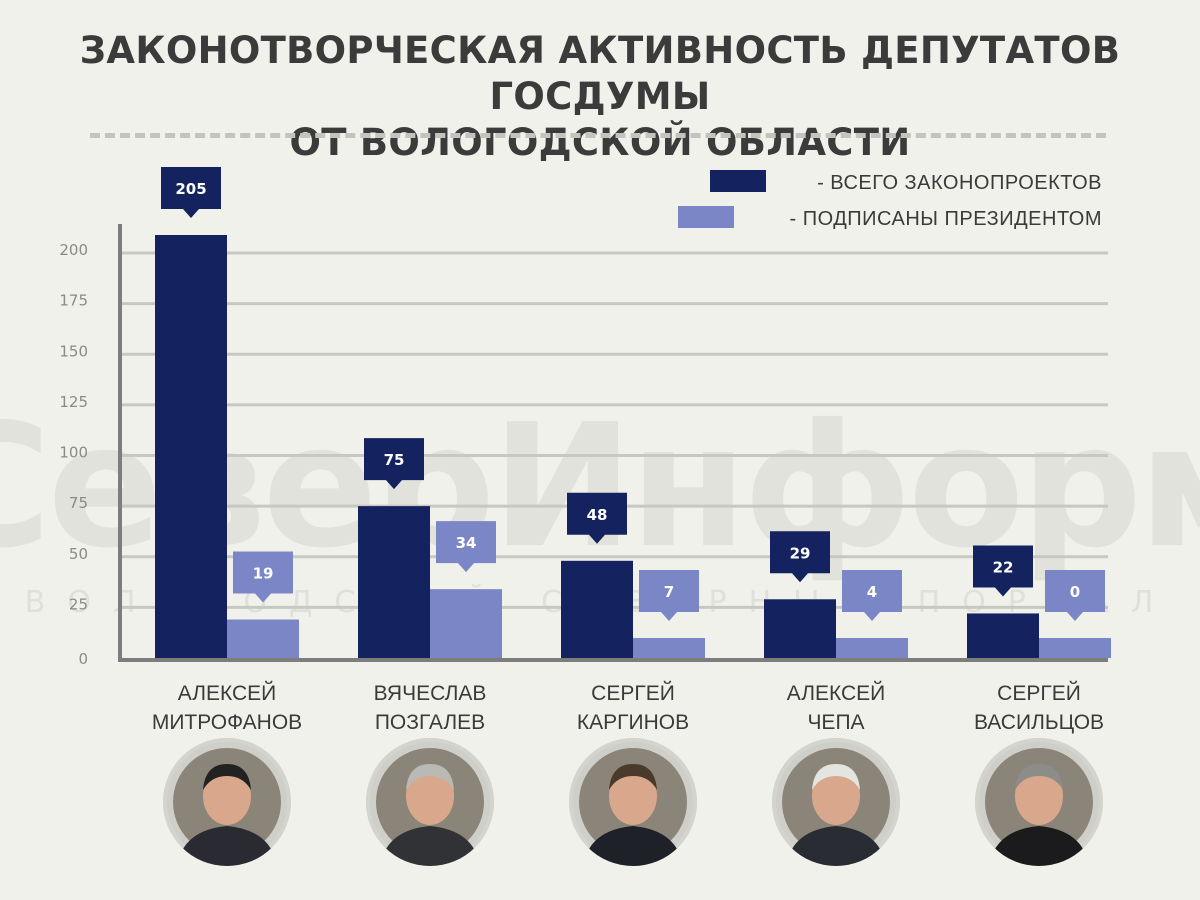 The width and height of the screenshot is (1200, 900). I want to click on legend-label: - ПОДПИСАНЫ ПРЕЗИДЕНТОМ, so click(946, 219).